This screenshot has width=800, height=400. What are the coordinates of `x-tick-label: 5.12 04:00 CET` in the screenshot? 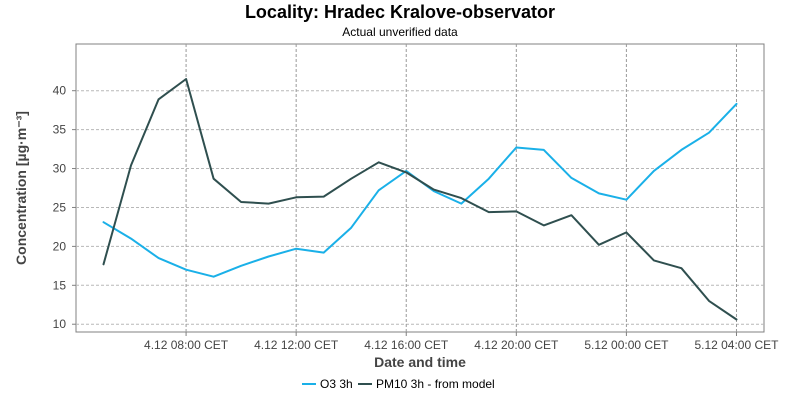 It's located at (736, 345).